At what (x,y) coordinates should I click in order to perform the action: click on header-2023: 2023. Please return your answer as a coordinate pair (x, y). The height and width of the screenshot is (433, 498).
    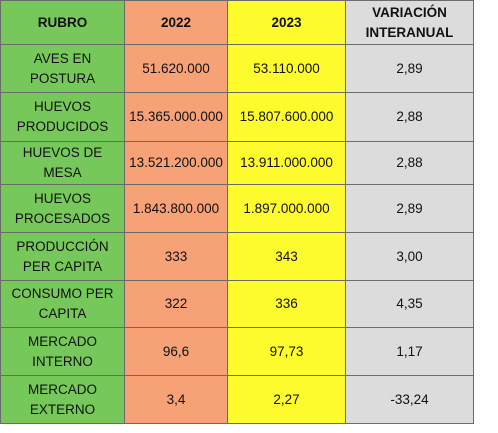
    Looking at the image, I should click on (286, 22).